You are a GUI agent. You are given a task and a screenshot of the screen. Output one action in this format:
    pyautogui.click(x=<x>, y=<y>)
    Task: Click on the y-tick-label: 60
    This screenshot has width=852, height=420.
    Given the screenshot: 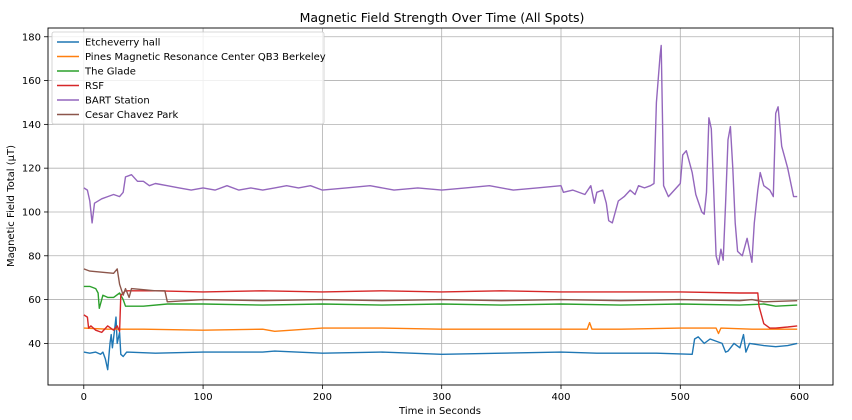 What is the action you would take?
    pyautogui.click(x=34, y=300)
    